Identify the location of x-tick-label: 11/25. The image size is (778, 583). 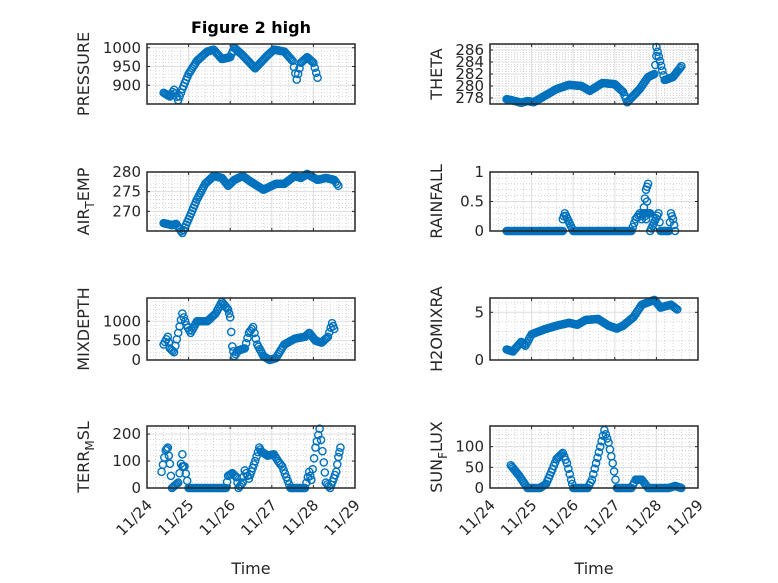
(175, 517).